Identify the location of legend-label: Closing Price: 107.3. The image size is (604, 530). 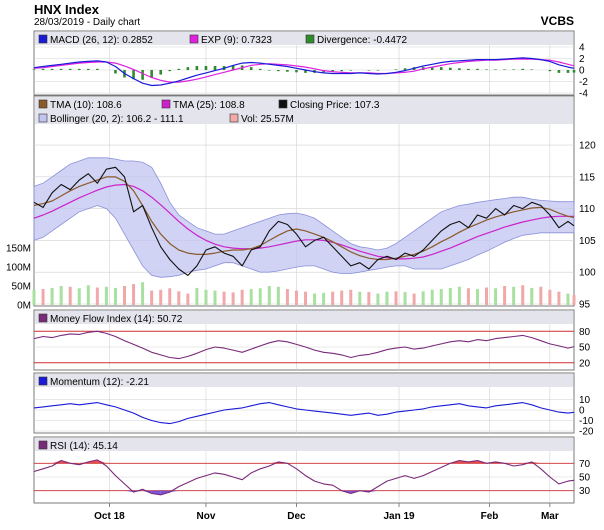
(335, 105).